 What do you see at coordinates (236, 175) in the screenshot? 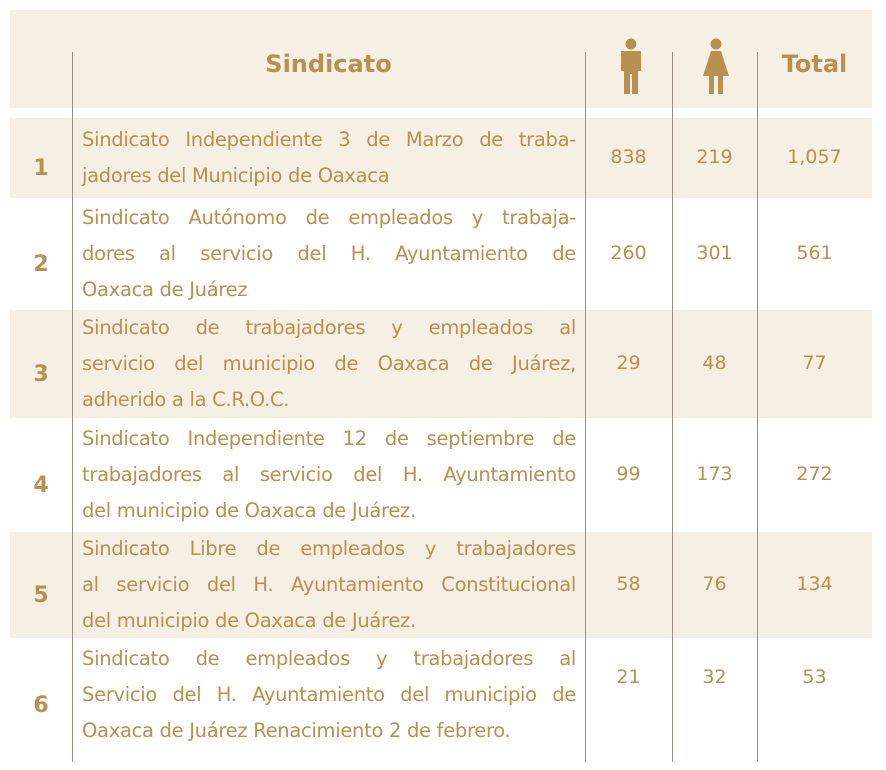
I see `name-line: jadores del Municipio de Oaxaca` at bounding box center [236, 175].